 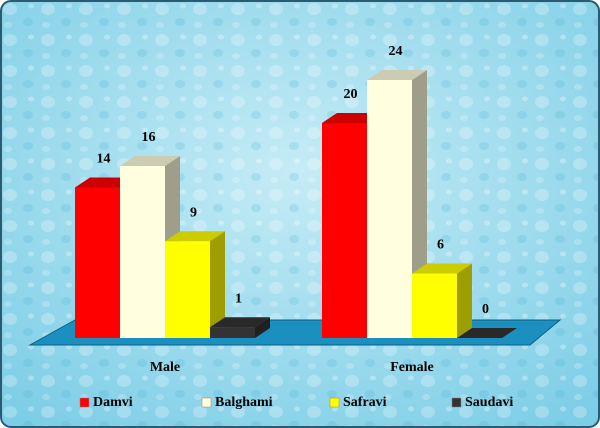 What do you see at coordinates (412, 367) in the screenshot?
I see `category-label: Female` at bounding box center [412, 367].